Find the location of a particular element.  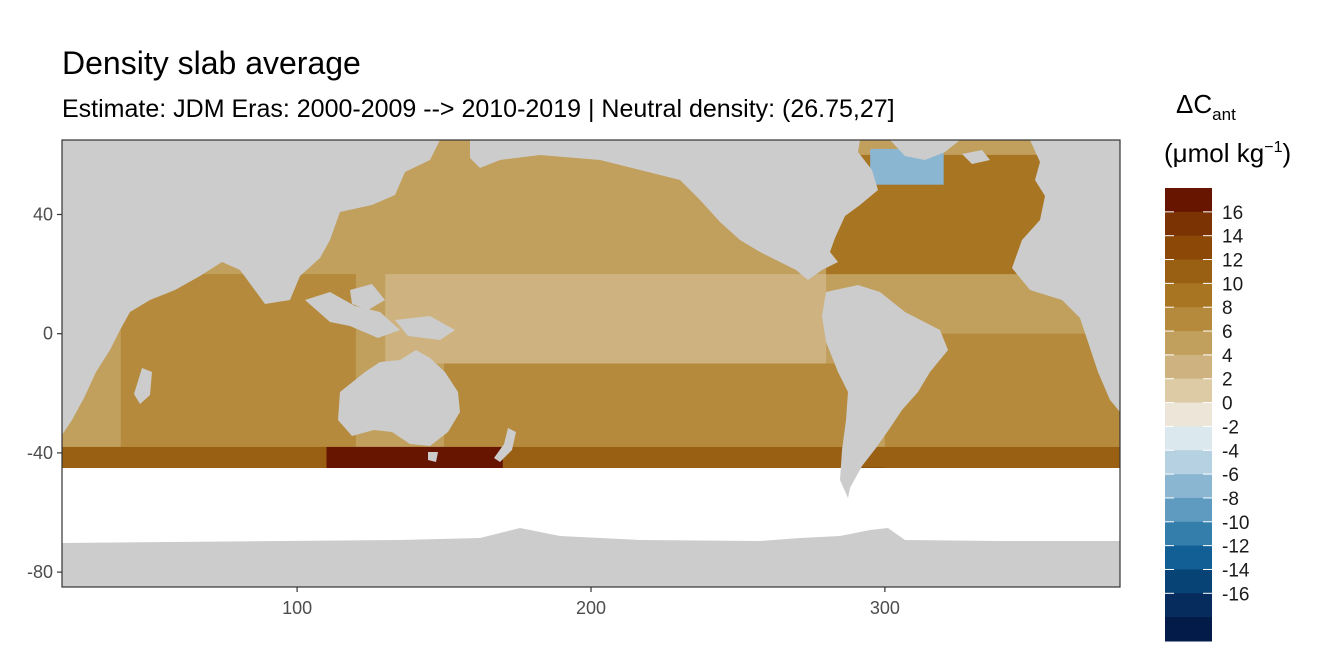

x-tick-label: 100 is located at coordinates (297, 608).